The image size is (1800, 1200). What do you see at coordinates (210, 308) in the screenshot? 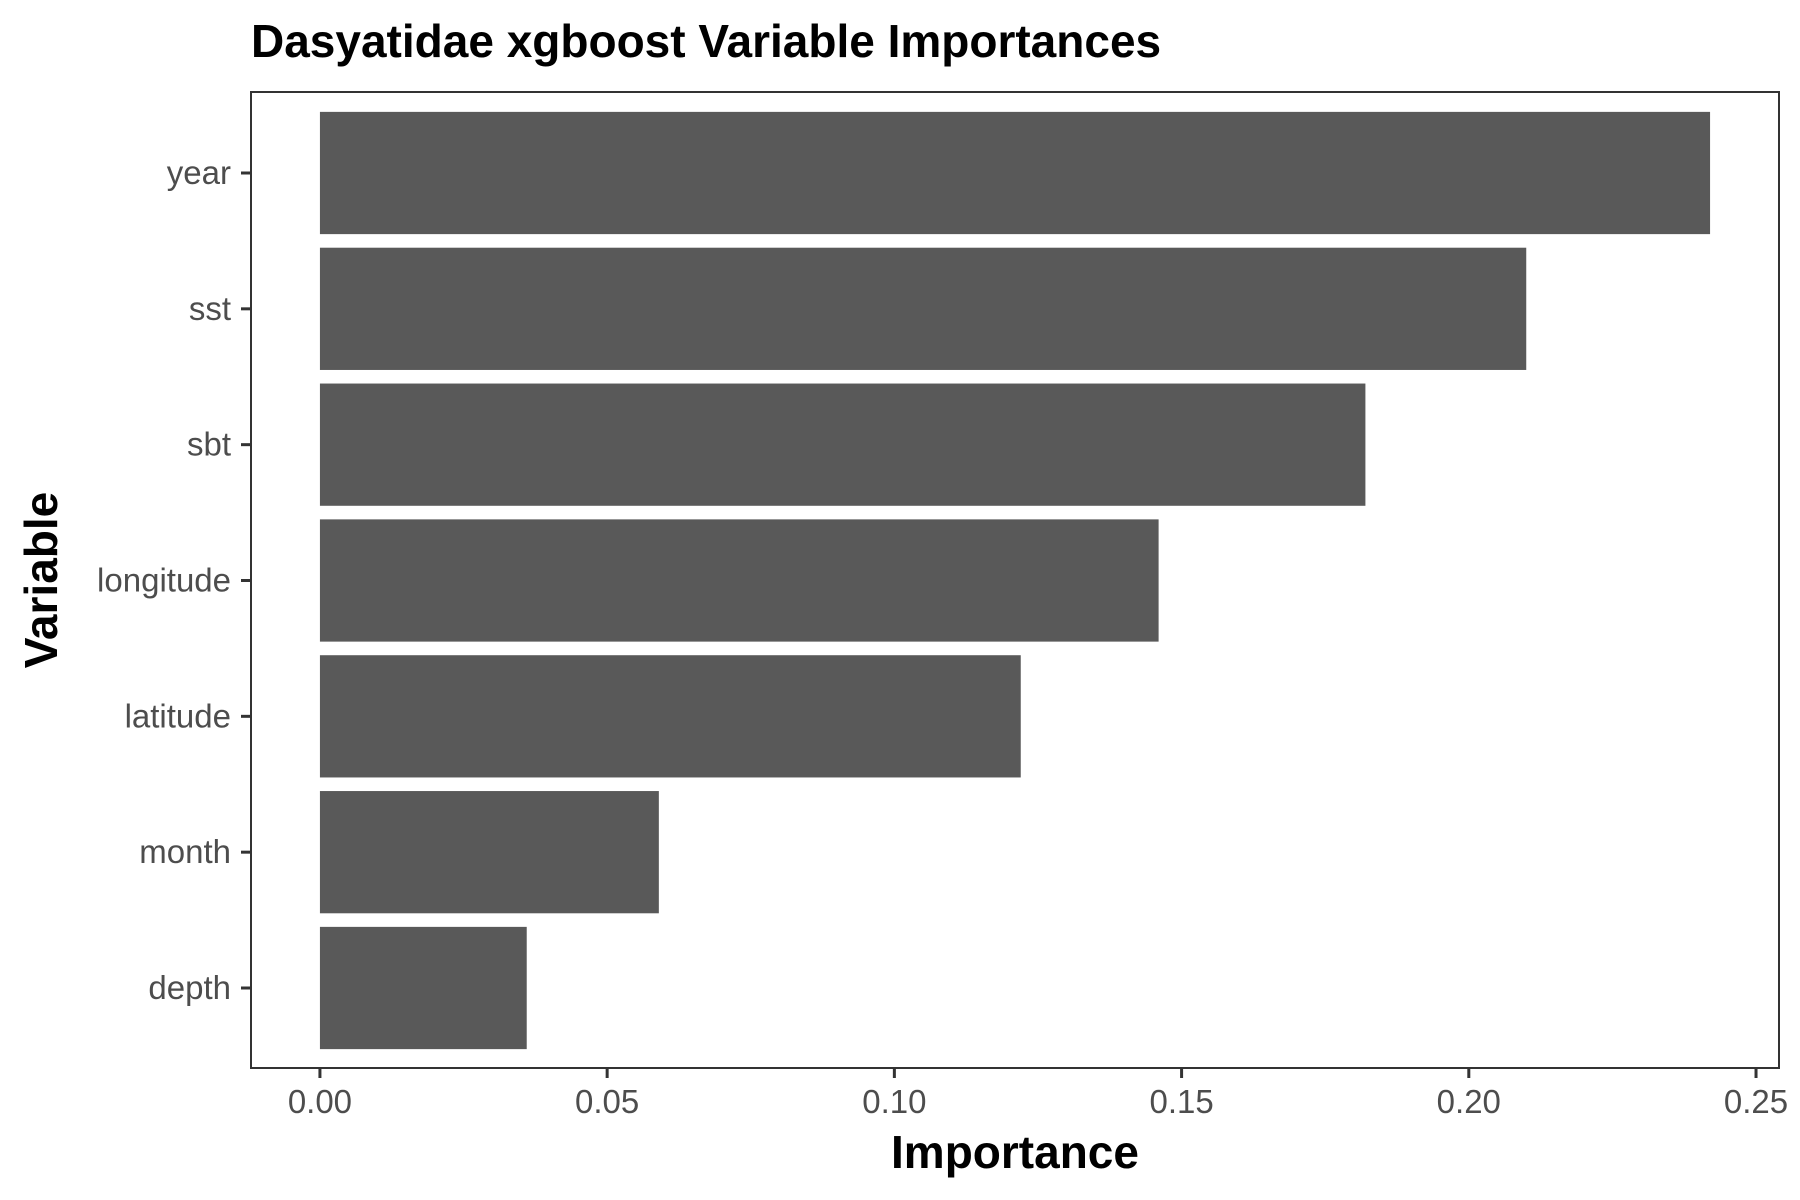
I see `y-tick-label-sst: sst` at bounding box center [210, 308].